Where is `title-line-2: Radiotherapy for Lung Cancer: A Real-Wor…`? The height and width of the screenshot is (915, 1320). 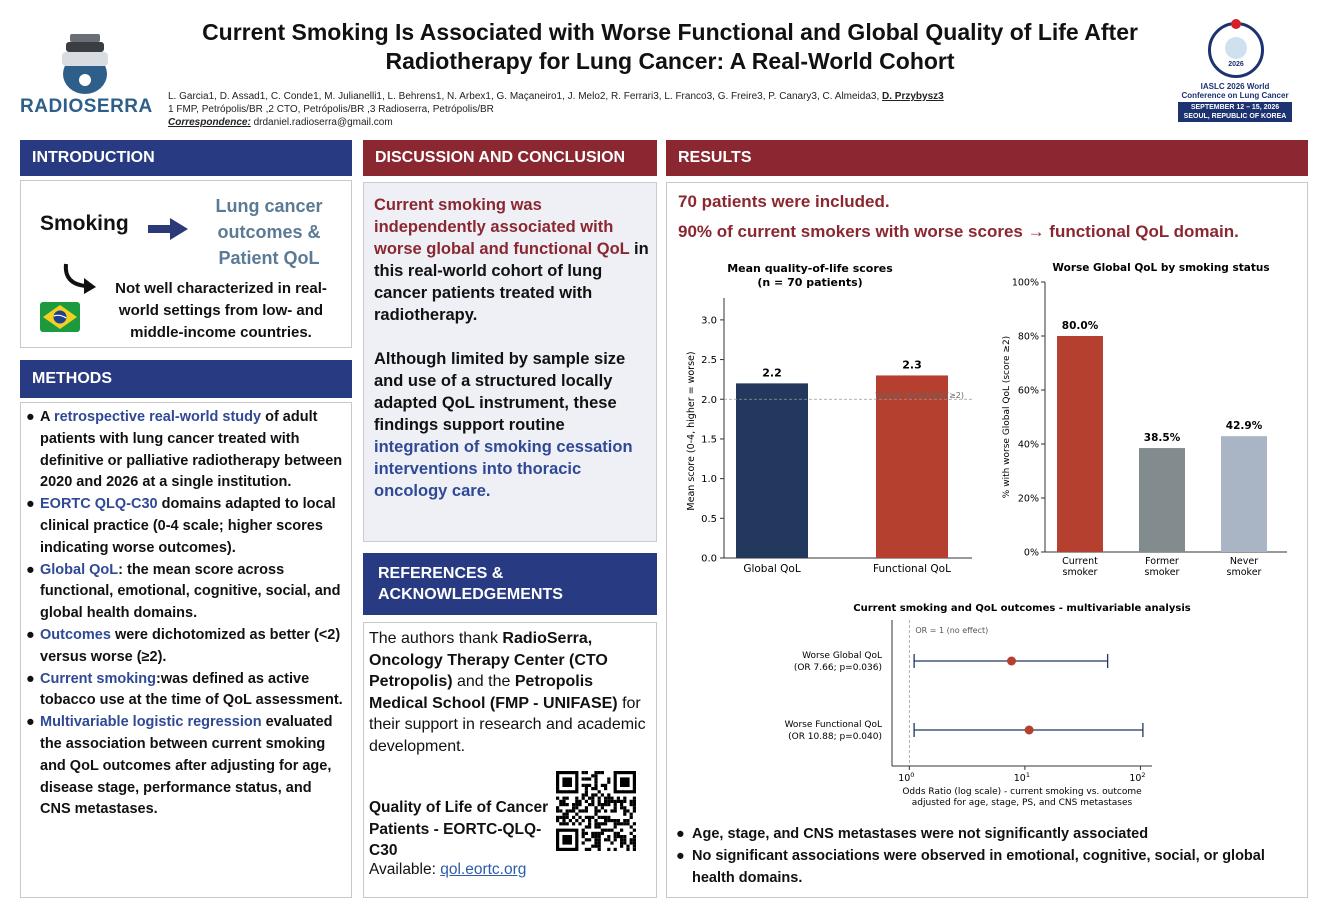
title-line-2: Radiotherapy for Lung Cancer: A Real-Wor… is located at coordinates (670, 61).